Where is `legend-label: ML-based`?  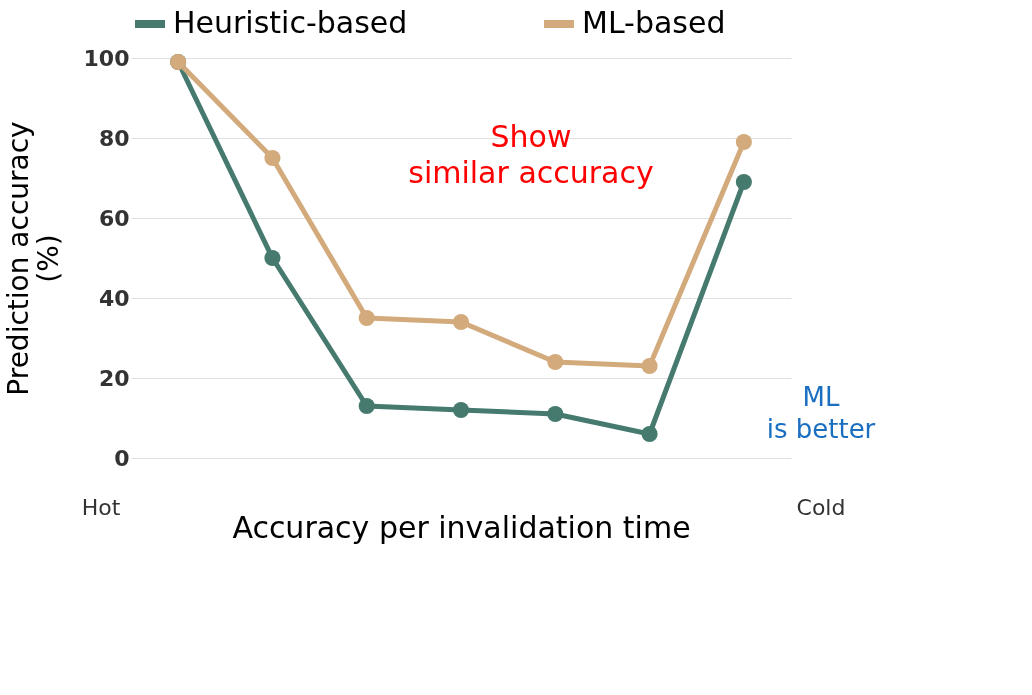
legend-label: ML-based is located at coordinates (654, 22).